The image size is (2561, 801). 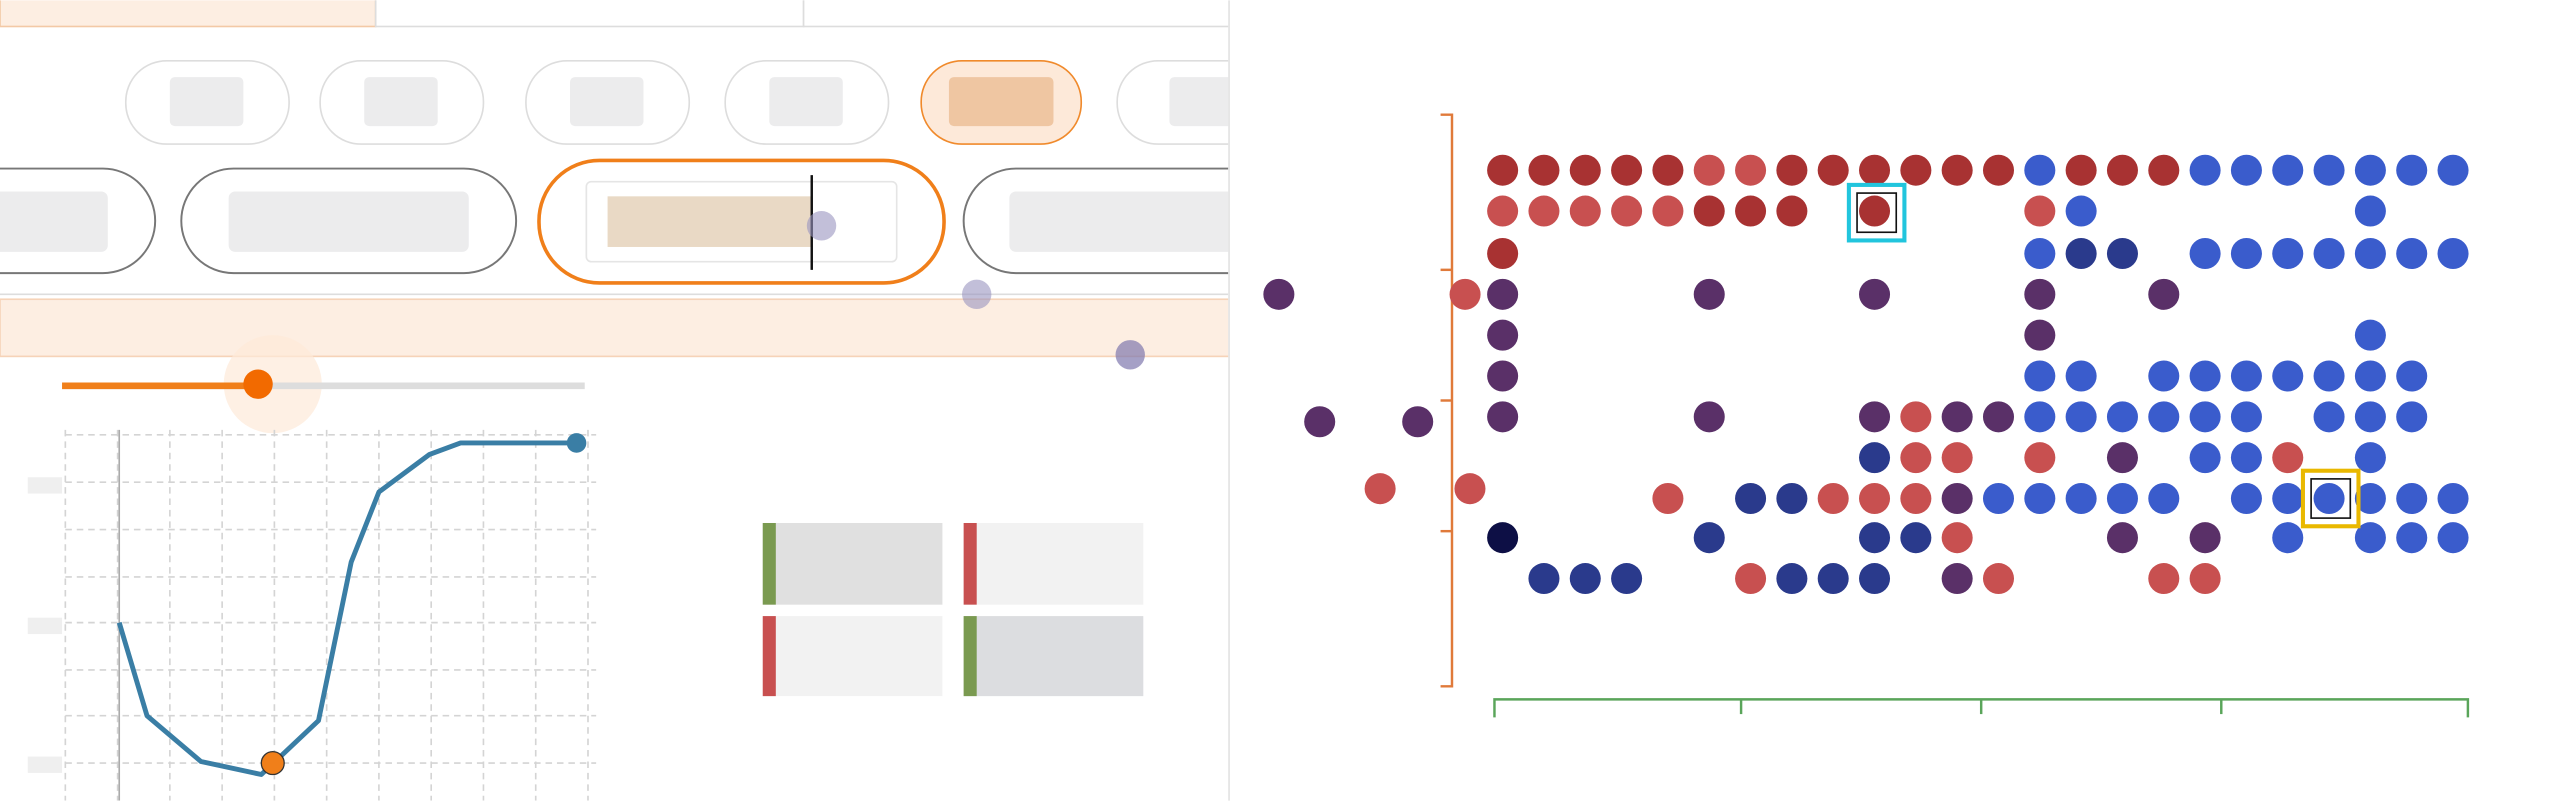 I want to click on highlight-band, so click(x=614, y=328).